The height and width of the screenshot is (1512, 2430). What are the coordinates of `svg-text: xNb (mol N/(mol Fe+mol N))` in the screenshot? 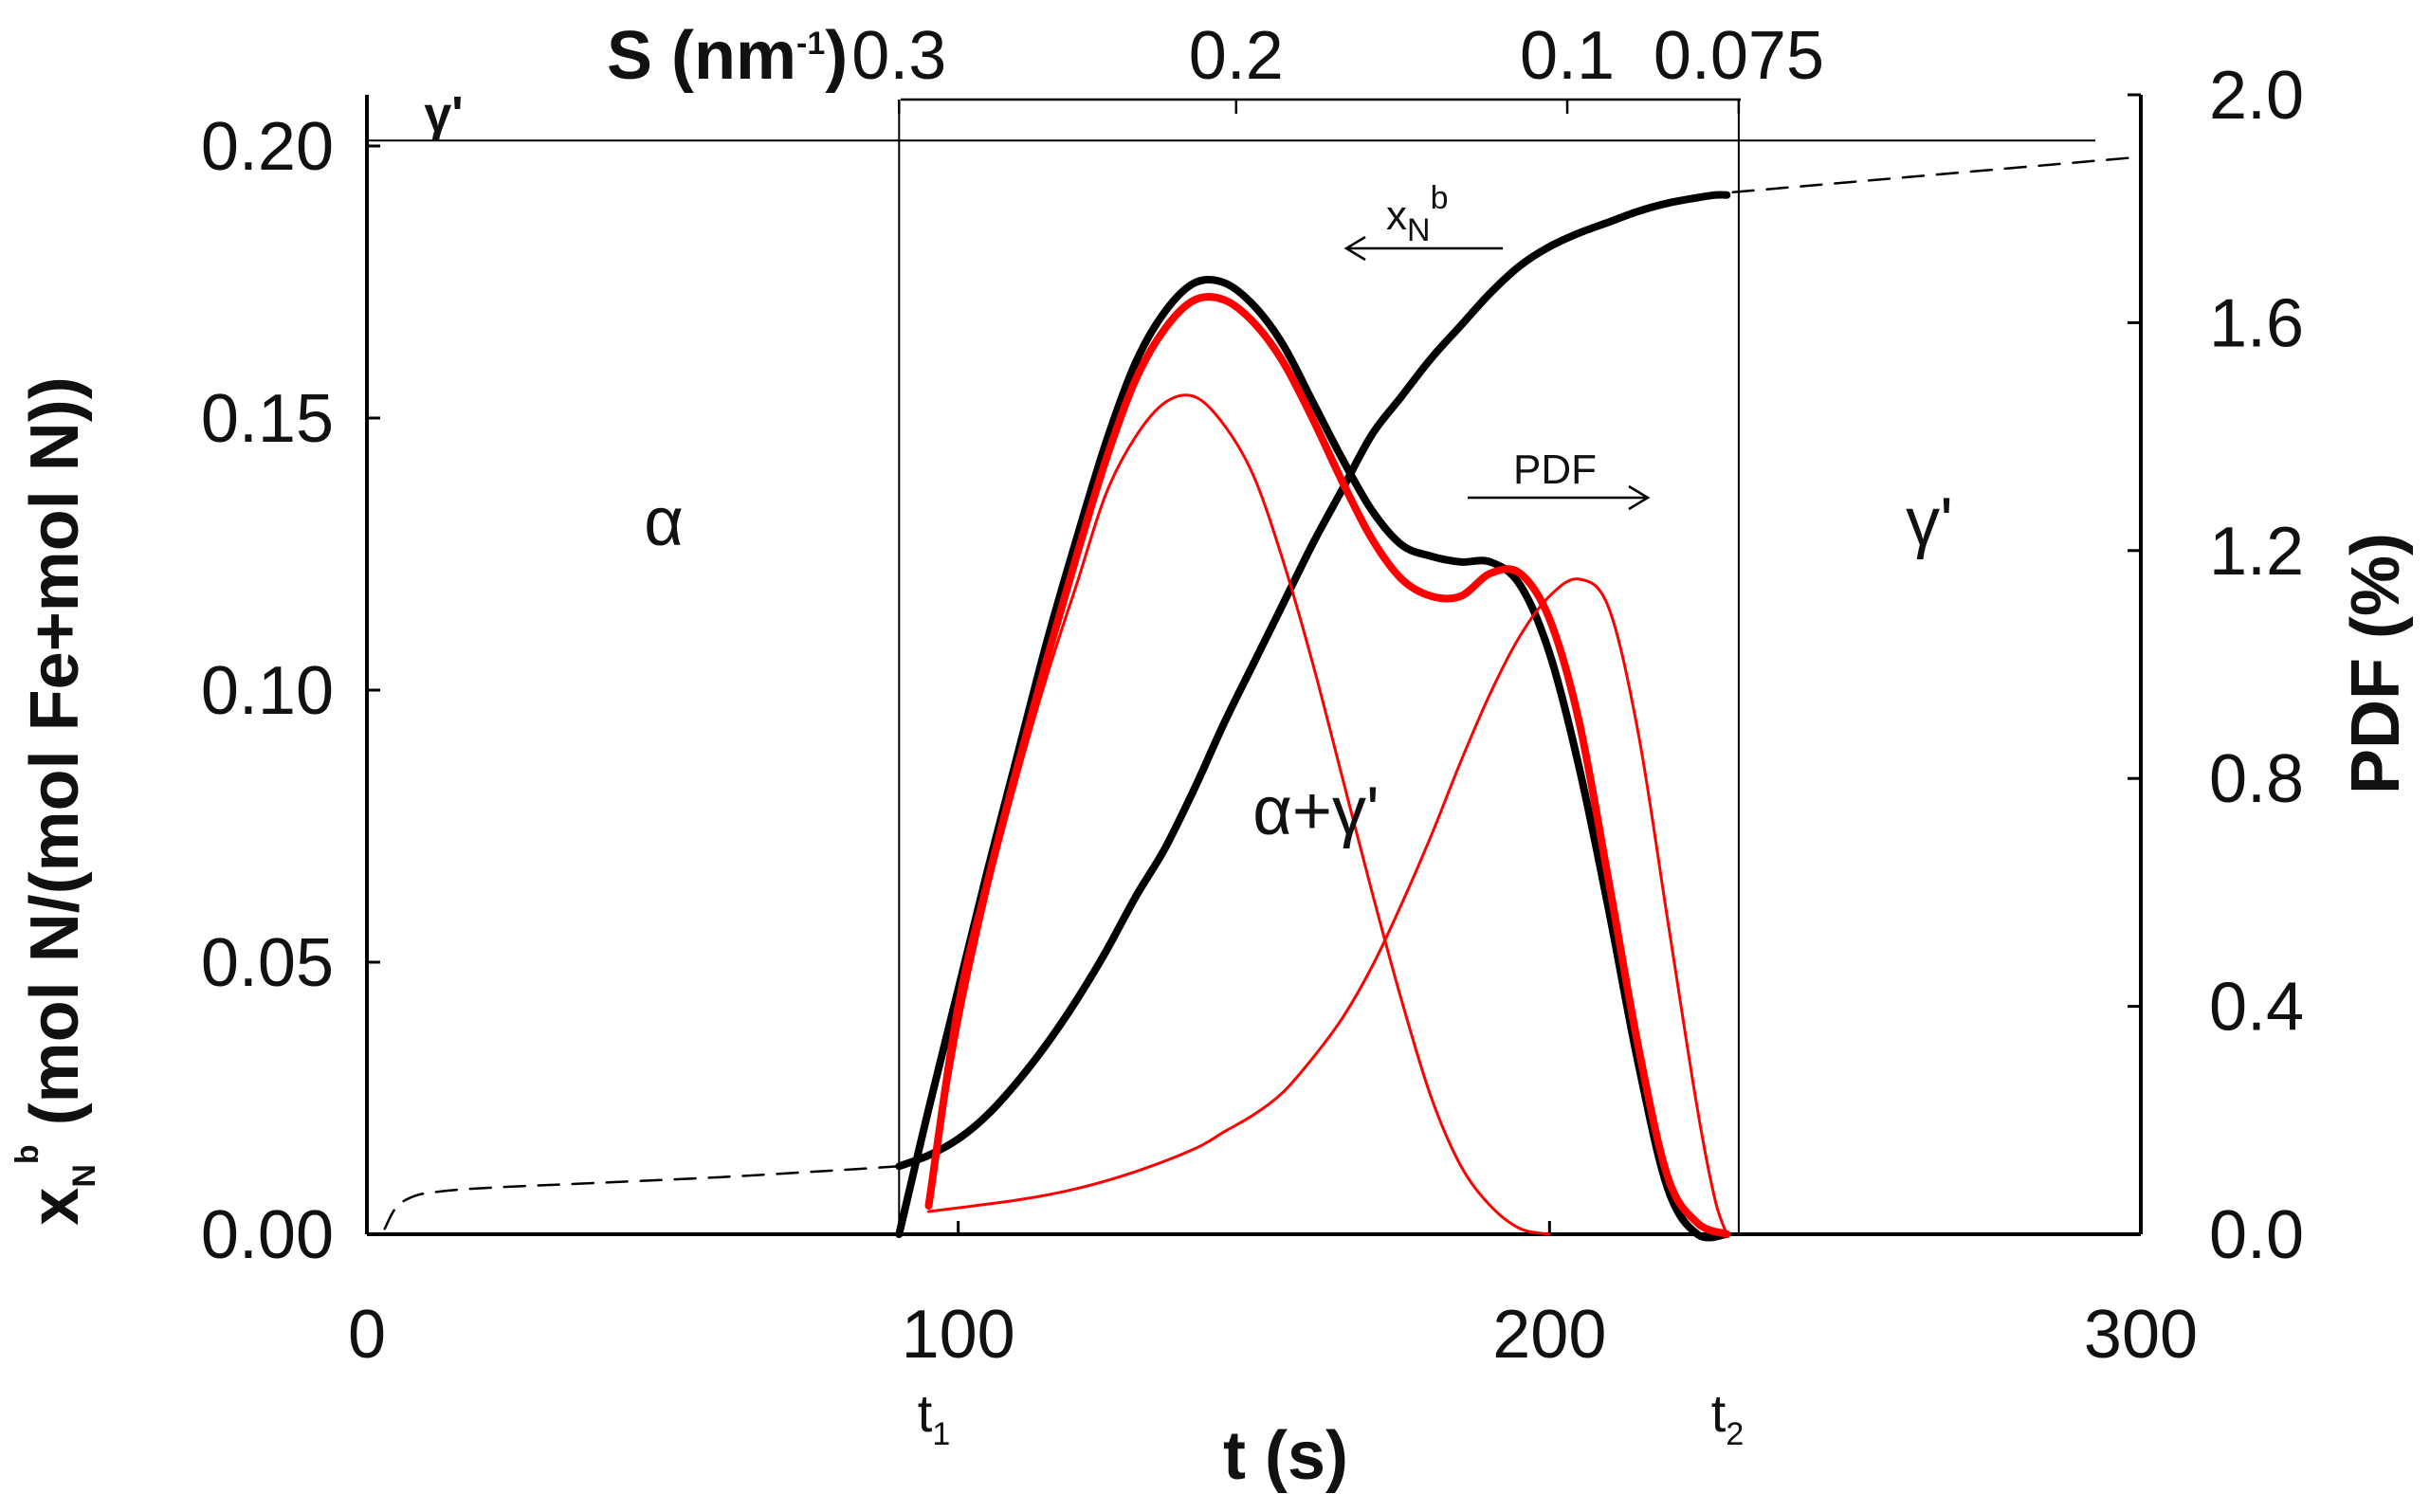 It's located at (55, 800).